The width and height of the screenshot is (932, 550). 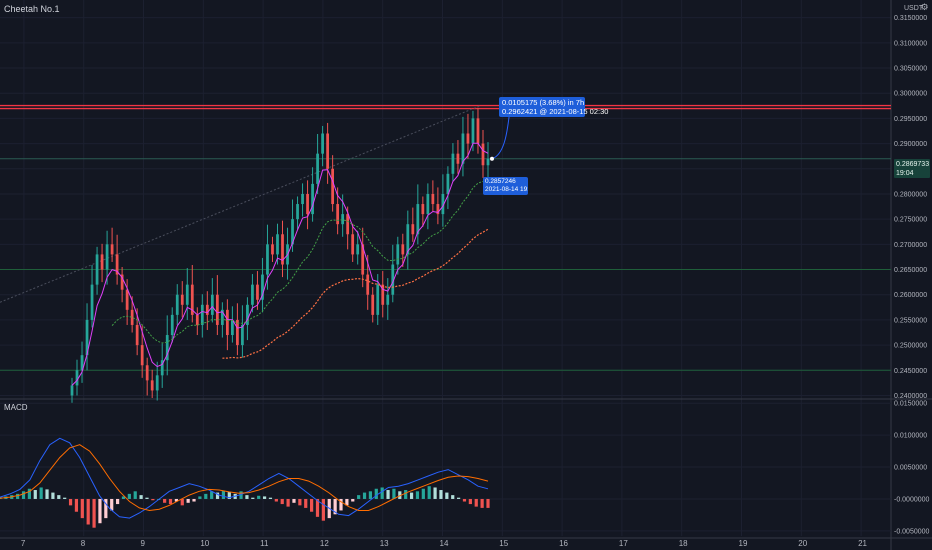 What do you see at coordinates (912, 168) in the screenshot?
I see `current-price-badge: 0.2869733 19:04` at bounding box center [912, 168].